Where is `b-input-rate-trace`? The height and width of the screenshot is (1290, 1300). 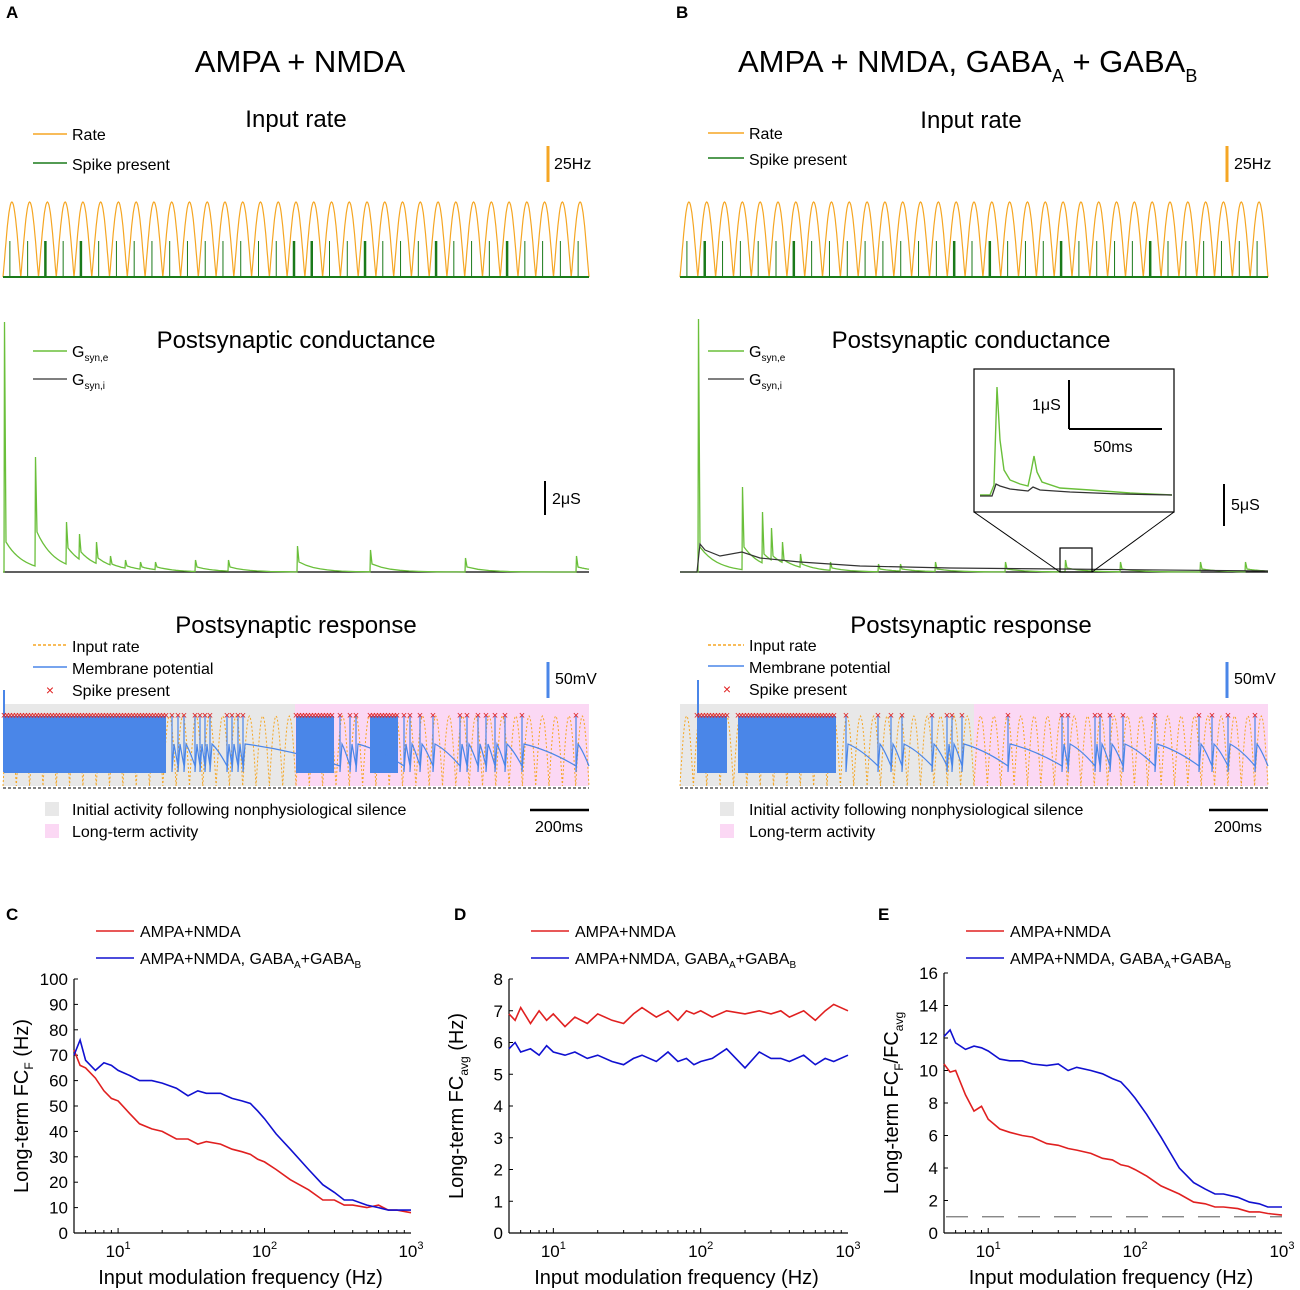
b-input-rate-trace is located at coordinates (974, 239).